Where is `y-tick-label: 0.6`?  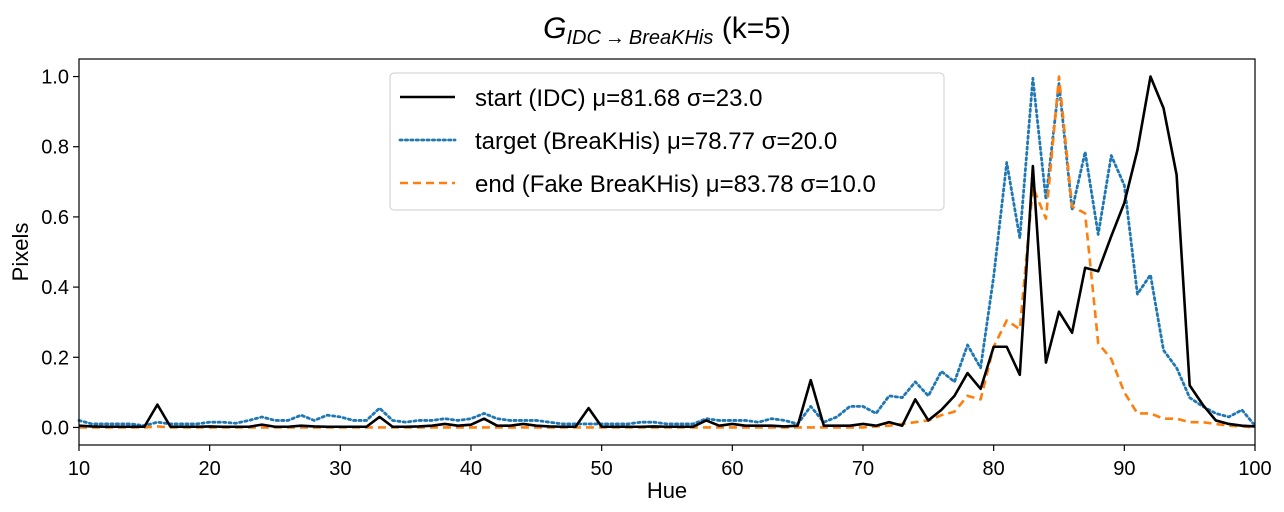
y-tick-label: 0.6 is located at coordinates (55, 218).